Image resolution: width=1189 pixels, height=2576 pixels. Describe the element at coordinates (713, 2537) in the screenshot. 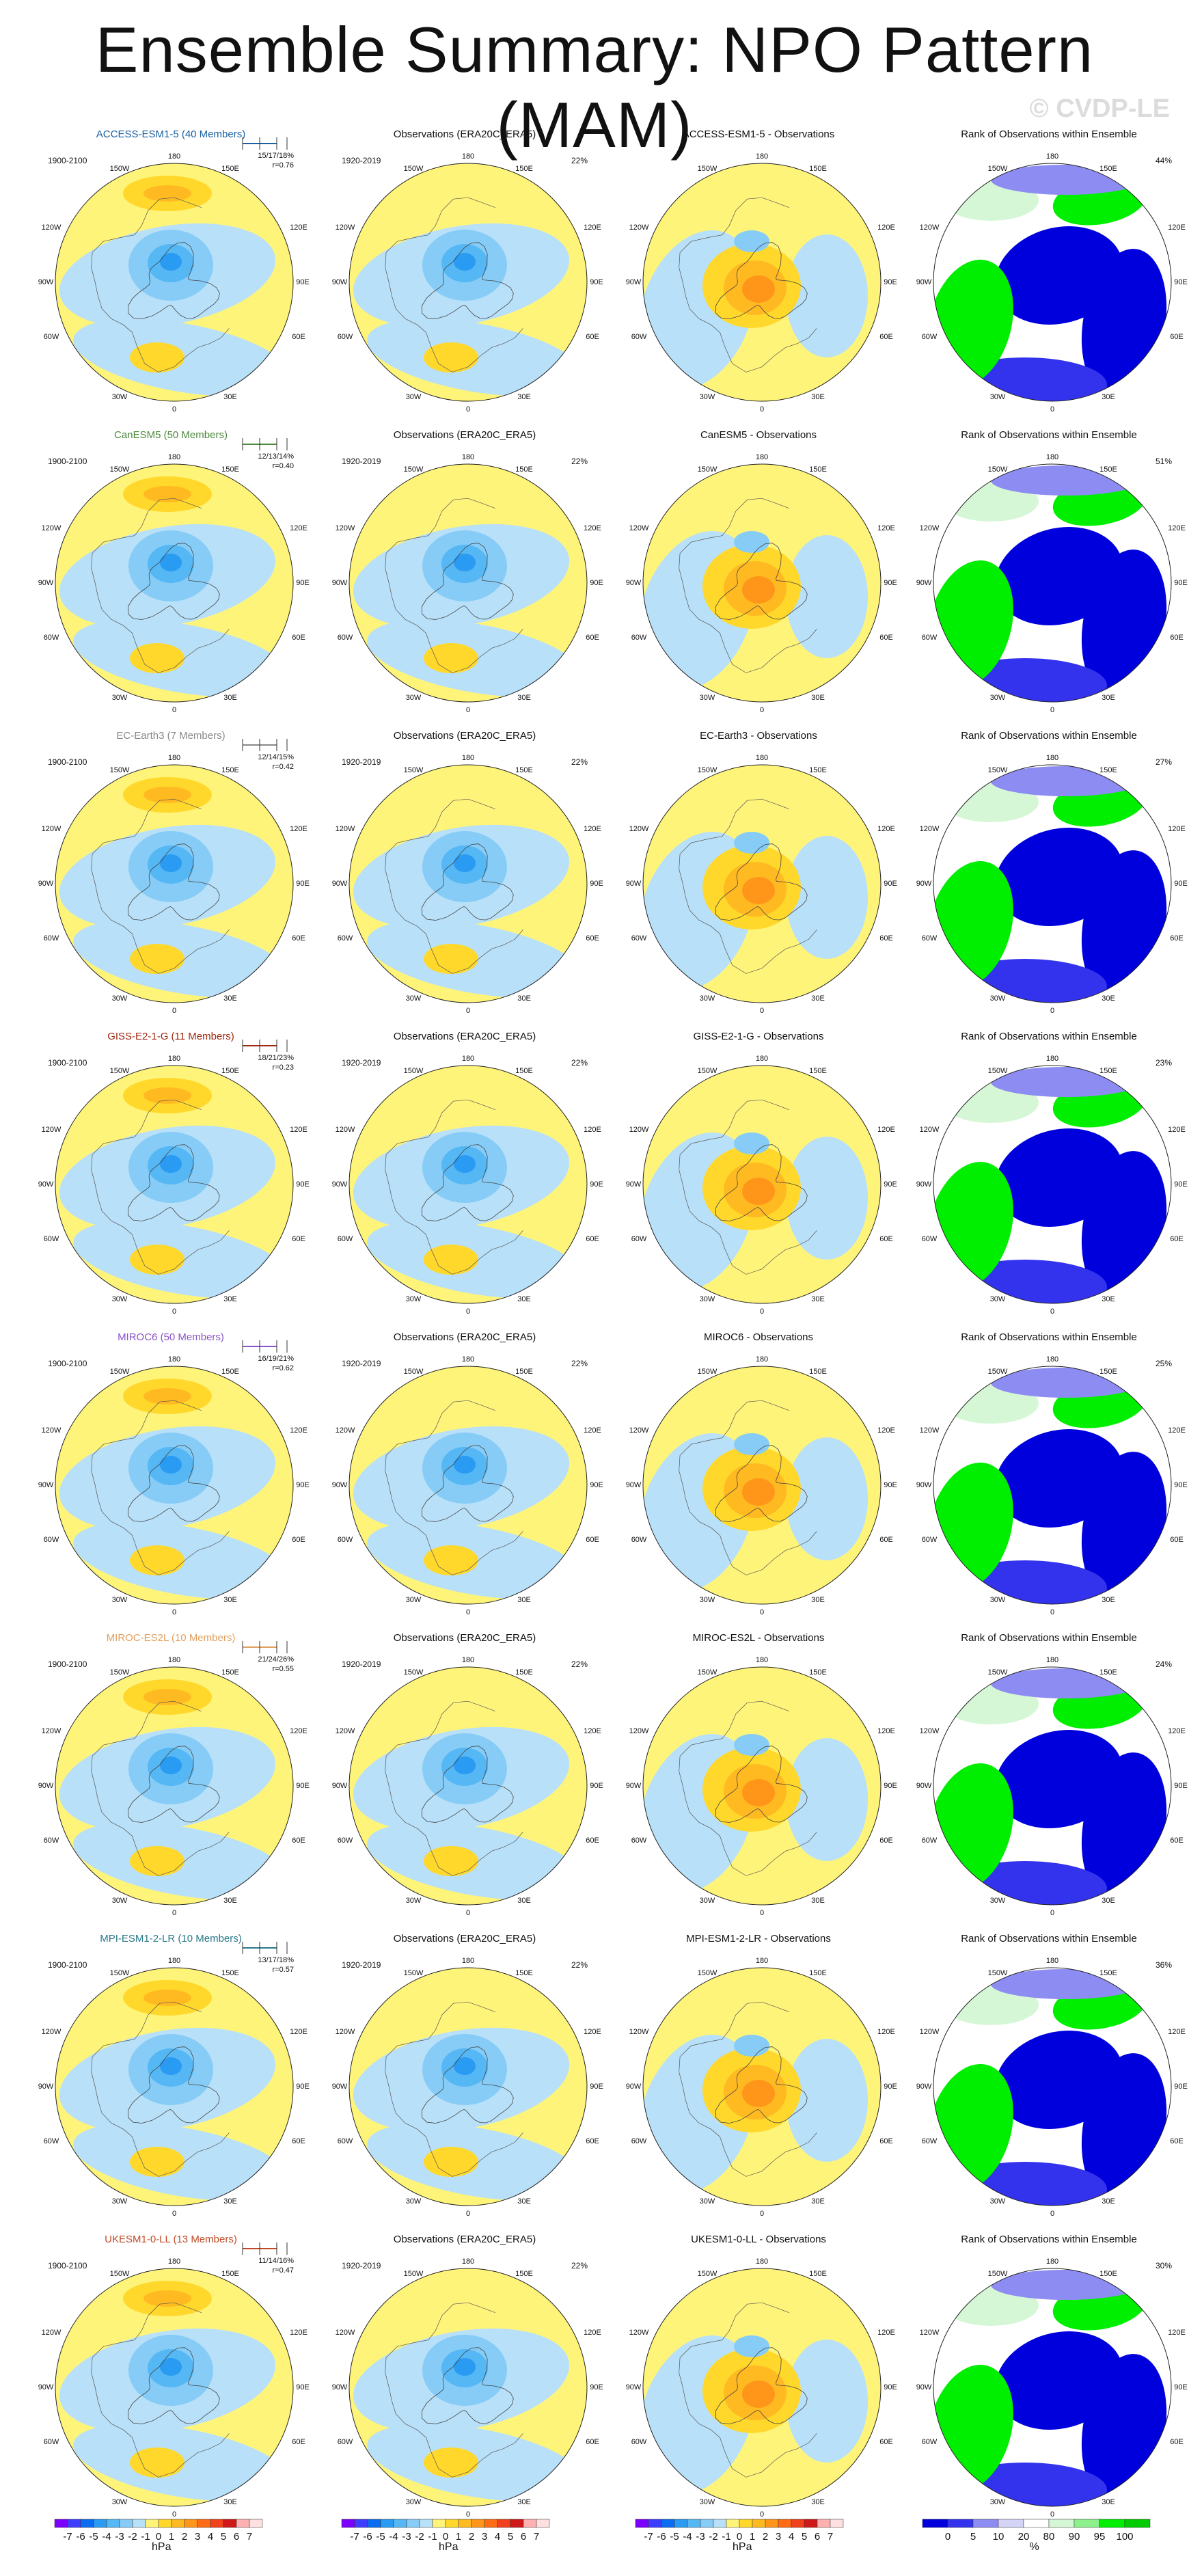

I see `colorbar-tick-label: -2` at that location.